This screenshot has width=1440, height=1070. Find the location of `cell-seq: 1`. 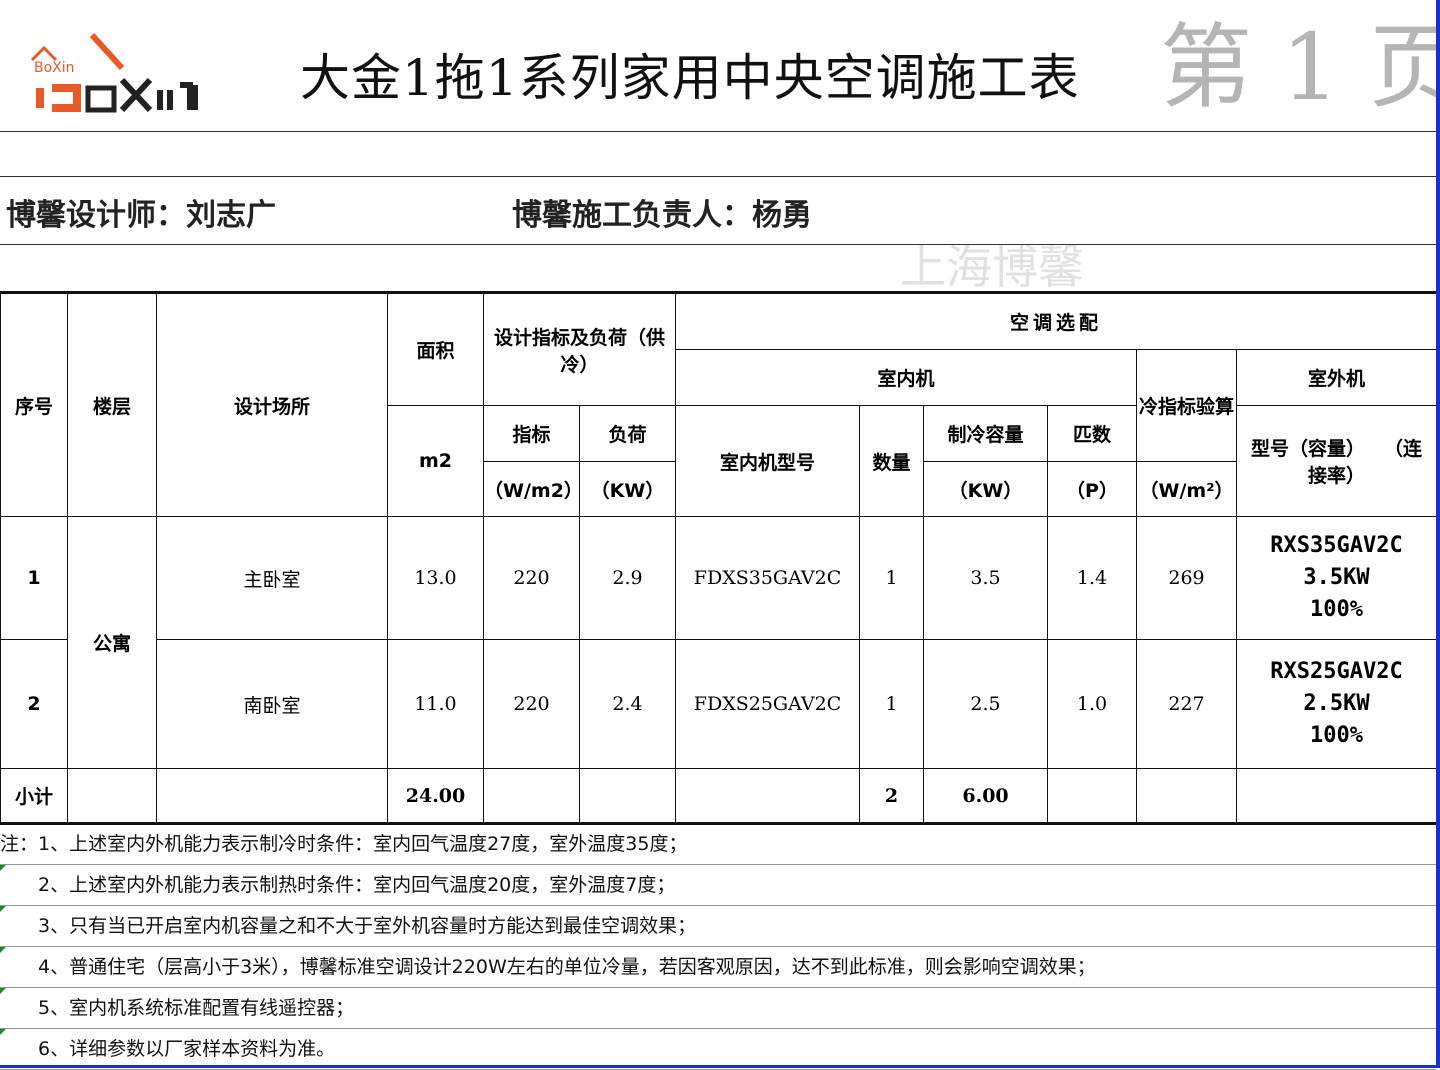

cell-seq: 1 is located at coordinates (34, 578).